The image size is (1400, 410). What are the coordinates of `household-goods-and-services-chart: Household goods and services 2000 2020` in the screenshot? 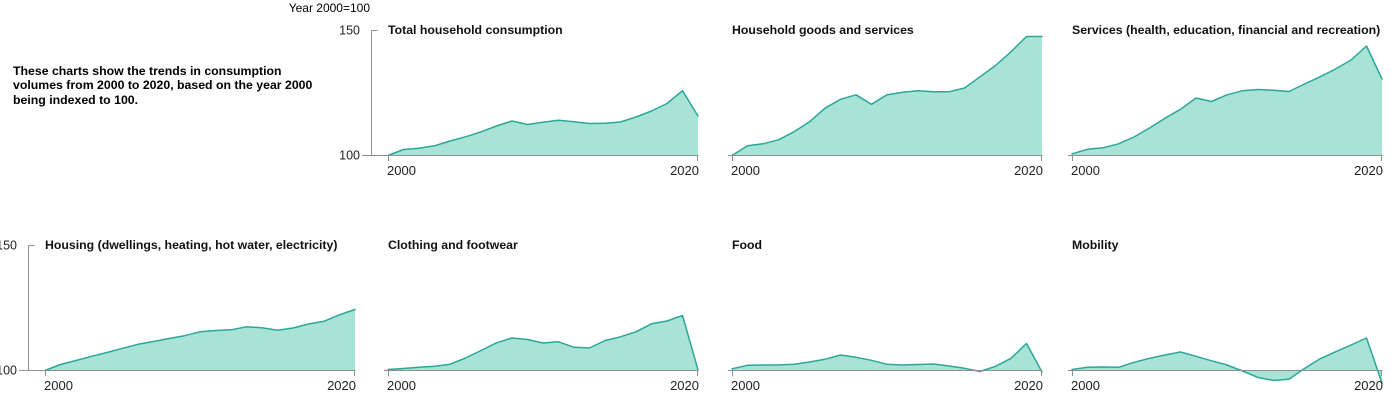 It's located at (862, 97).